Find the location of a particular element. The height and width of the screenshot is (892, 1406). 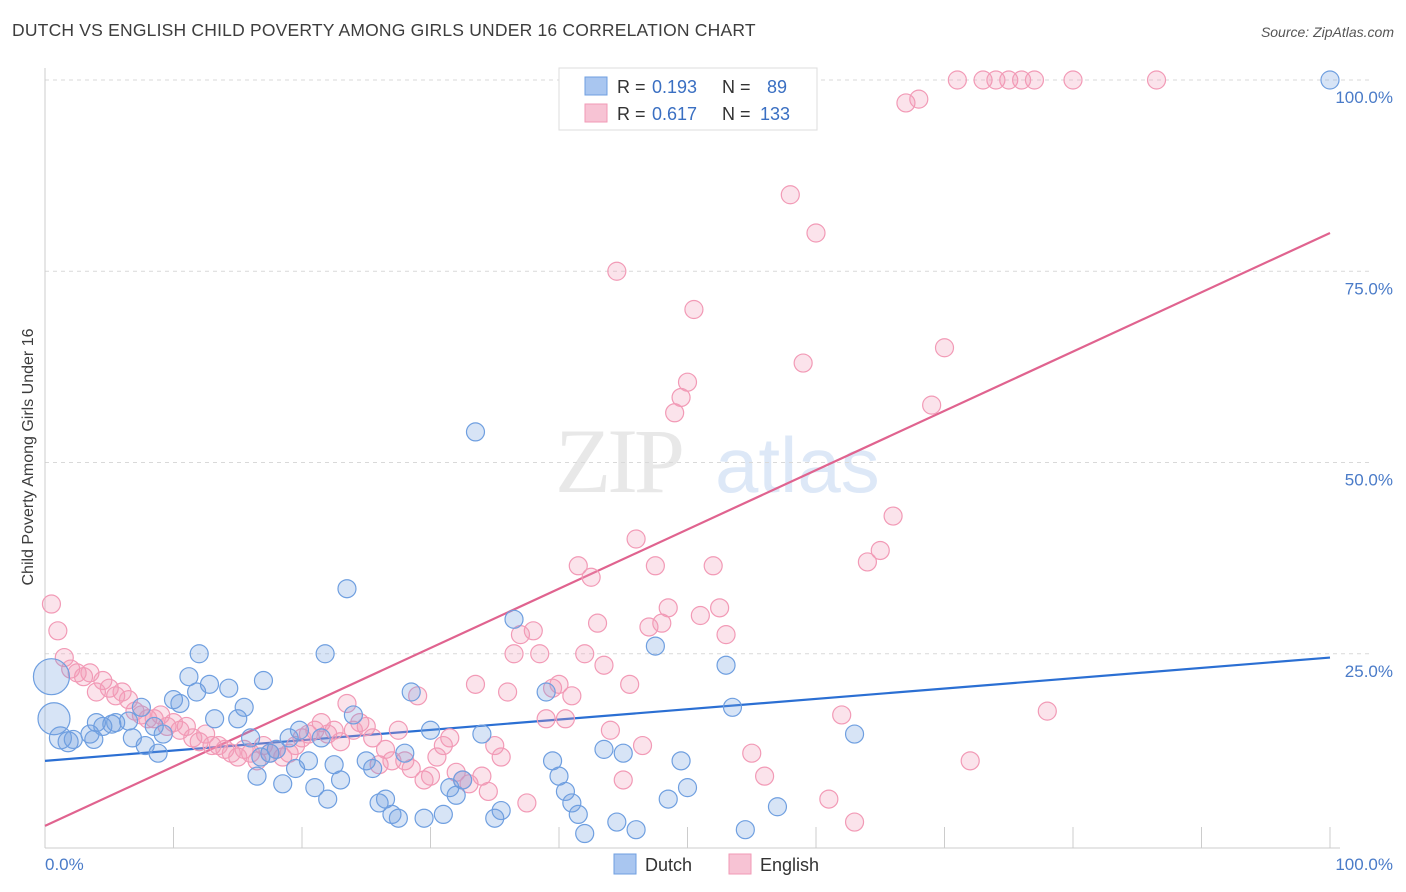

legend-dutch-n-label: N = is located at coordinates (736, 87).